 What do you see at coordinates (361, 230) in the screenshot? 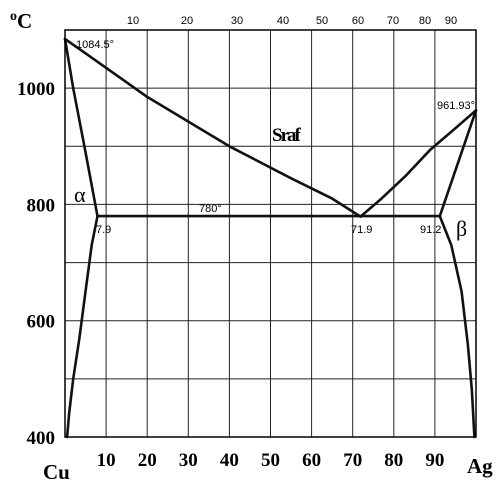
I see `eutectic-comp-label: 71.9` at bounding box center [361, 230].